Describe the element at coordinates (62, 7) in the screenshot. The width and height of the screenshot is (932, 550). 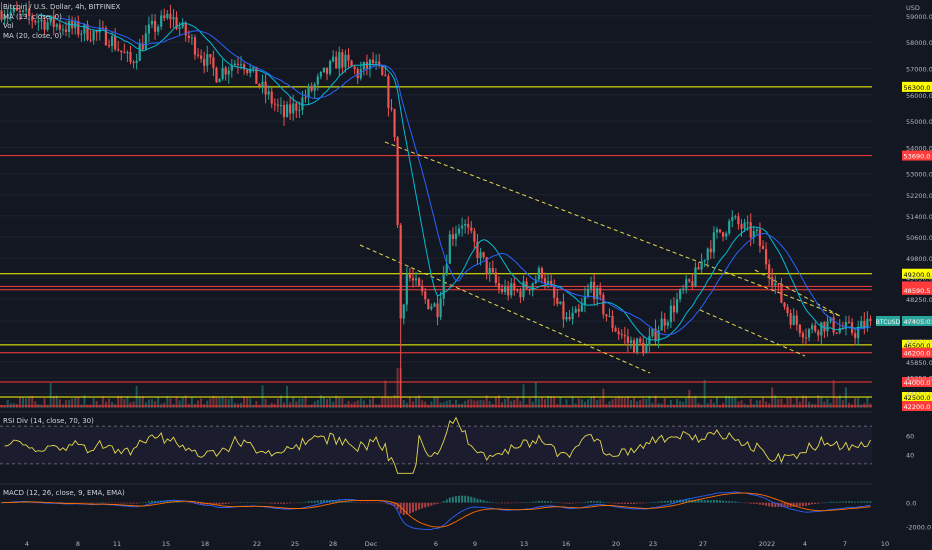
I see `symbol-title: Bitcoin / U.S. Dollar, 4h, BITFINEX` at that location.